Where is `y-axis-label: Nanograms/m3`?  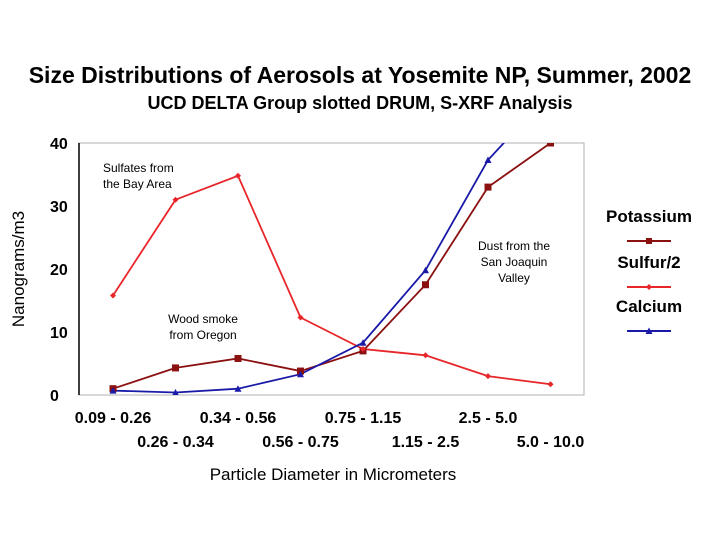 y-axis-label: Nanograms/m3 is located at coordinates (18, 269).